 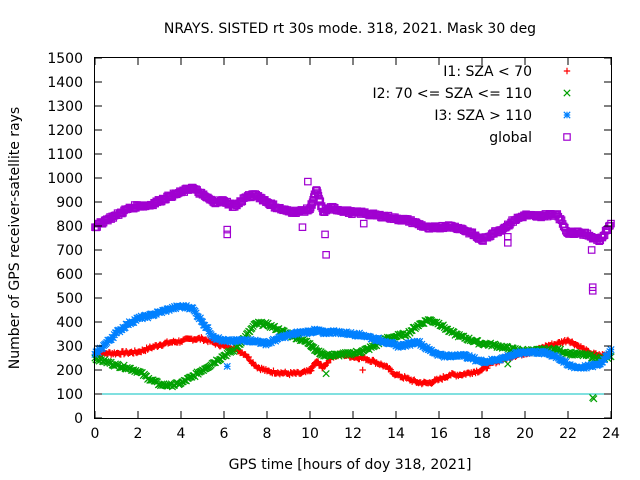 What do you see at coordinates (487, 72) in the screenshot?
I see `legend-label: I1: SZA < 70` at bounding box center [487, 72].